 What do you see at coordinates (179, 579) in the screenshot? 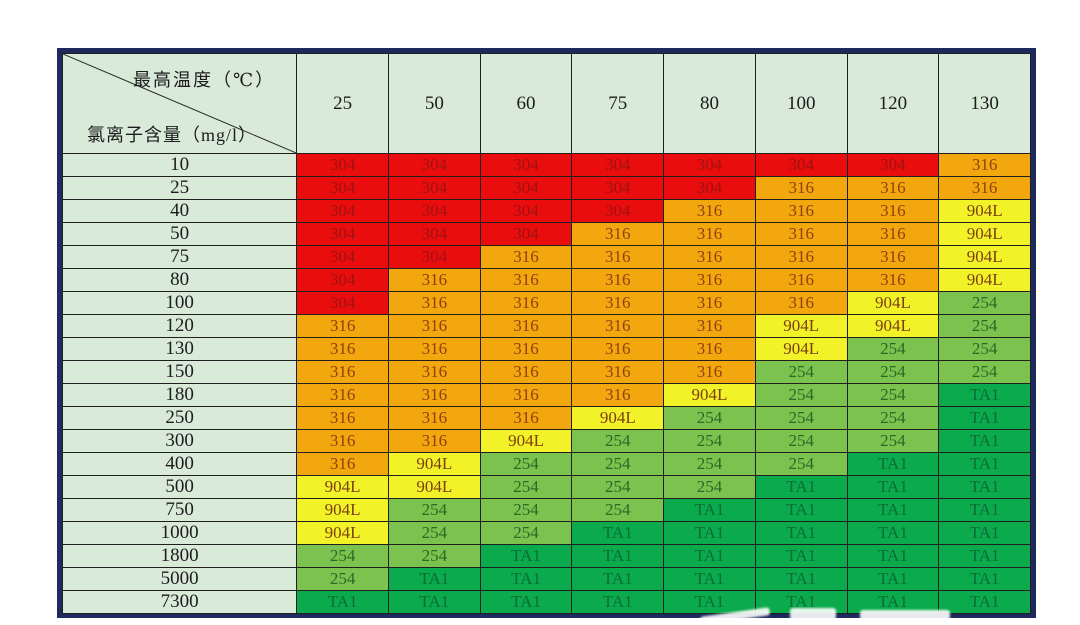
I see `chloride-row-header: 5000` at bounding box center [179, 579].